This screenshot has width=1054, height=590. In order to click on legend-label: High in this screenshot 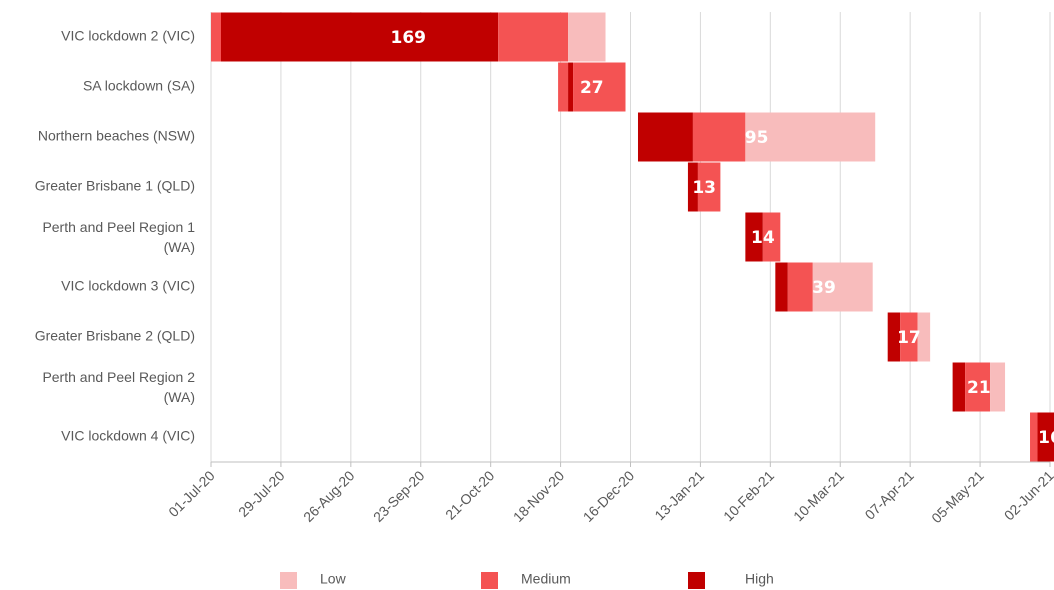, I will do `click(759, 579)`.